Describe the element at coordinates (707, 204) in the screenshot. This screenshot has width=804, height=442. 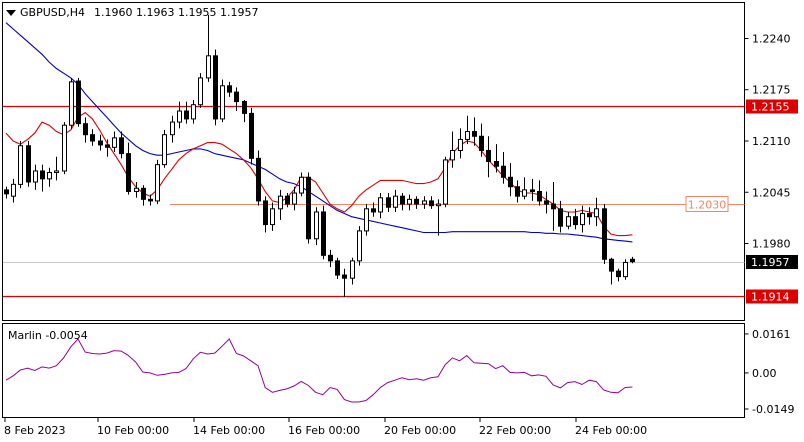
I see `level-tag-box-1.2030` at that location.